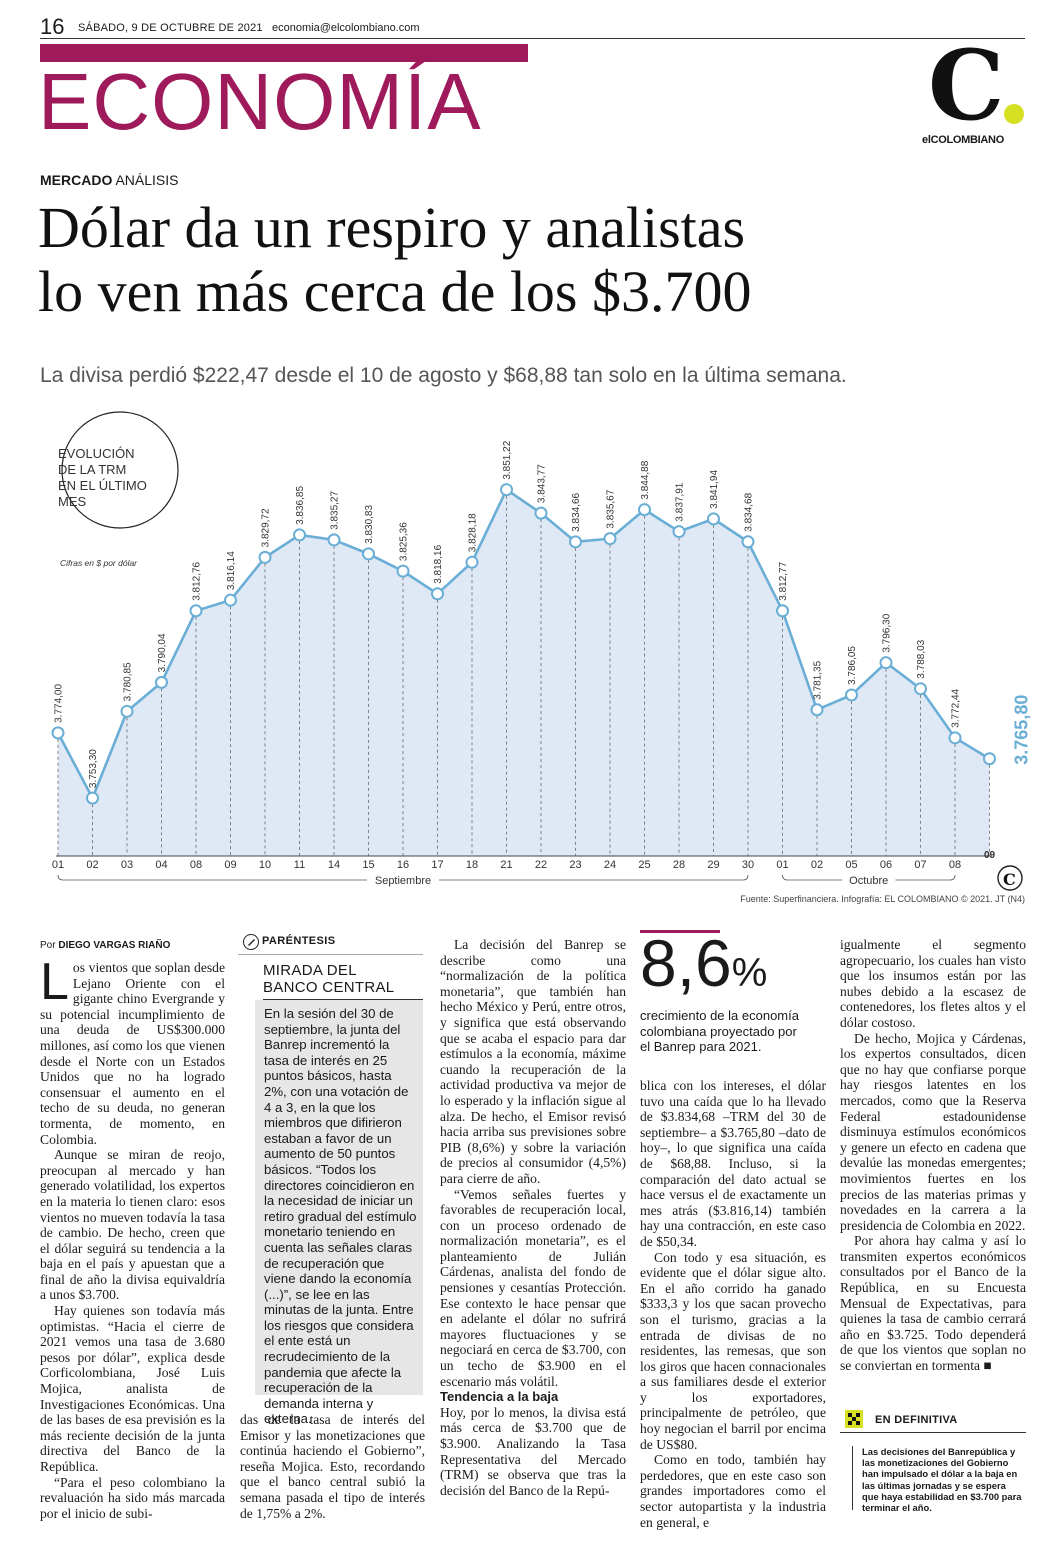 The image size is (1064, 1554). Describe the element at coordinates (506, 865) in the screenshot. I see `chart-x-tick-label: 21` at that location.